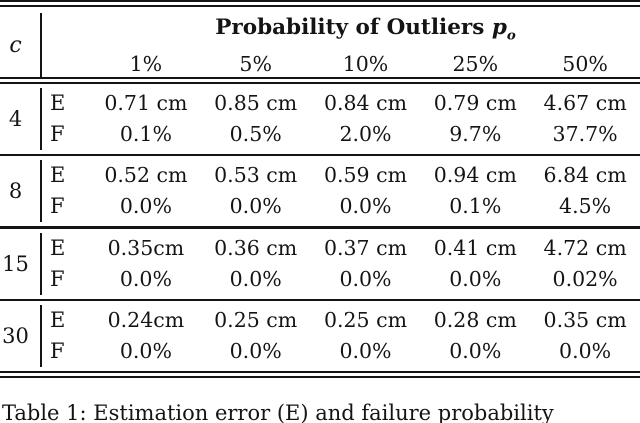 The image size is (640, 423). I want to click on error-row: E 0.24cm 0.25 cm 0.25 cm 0.28 cm 0.35 cm, so click(341, 320).